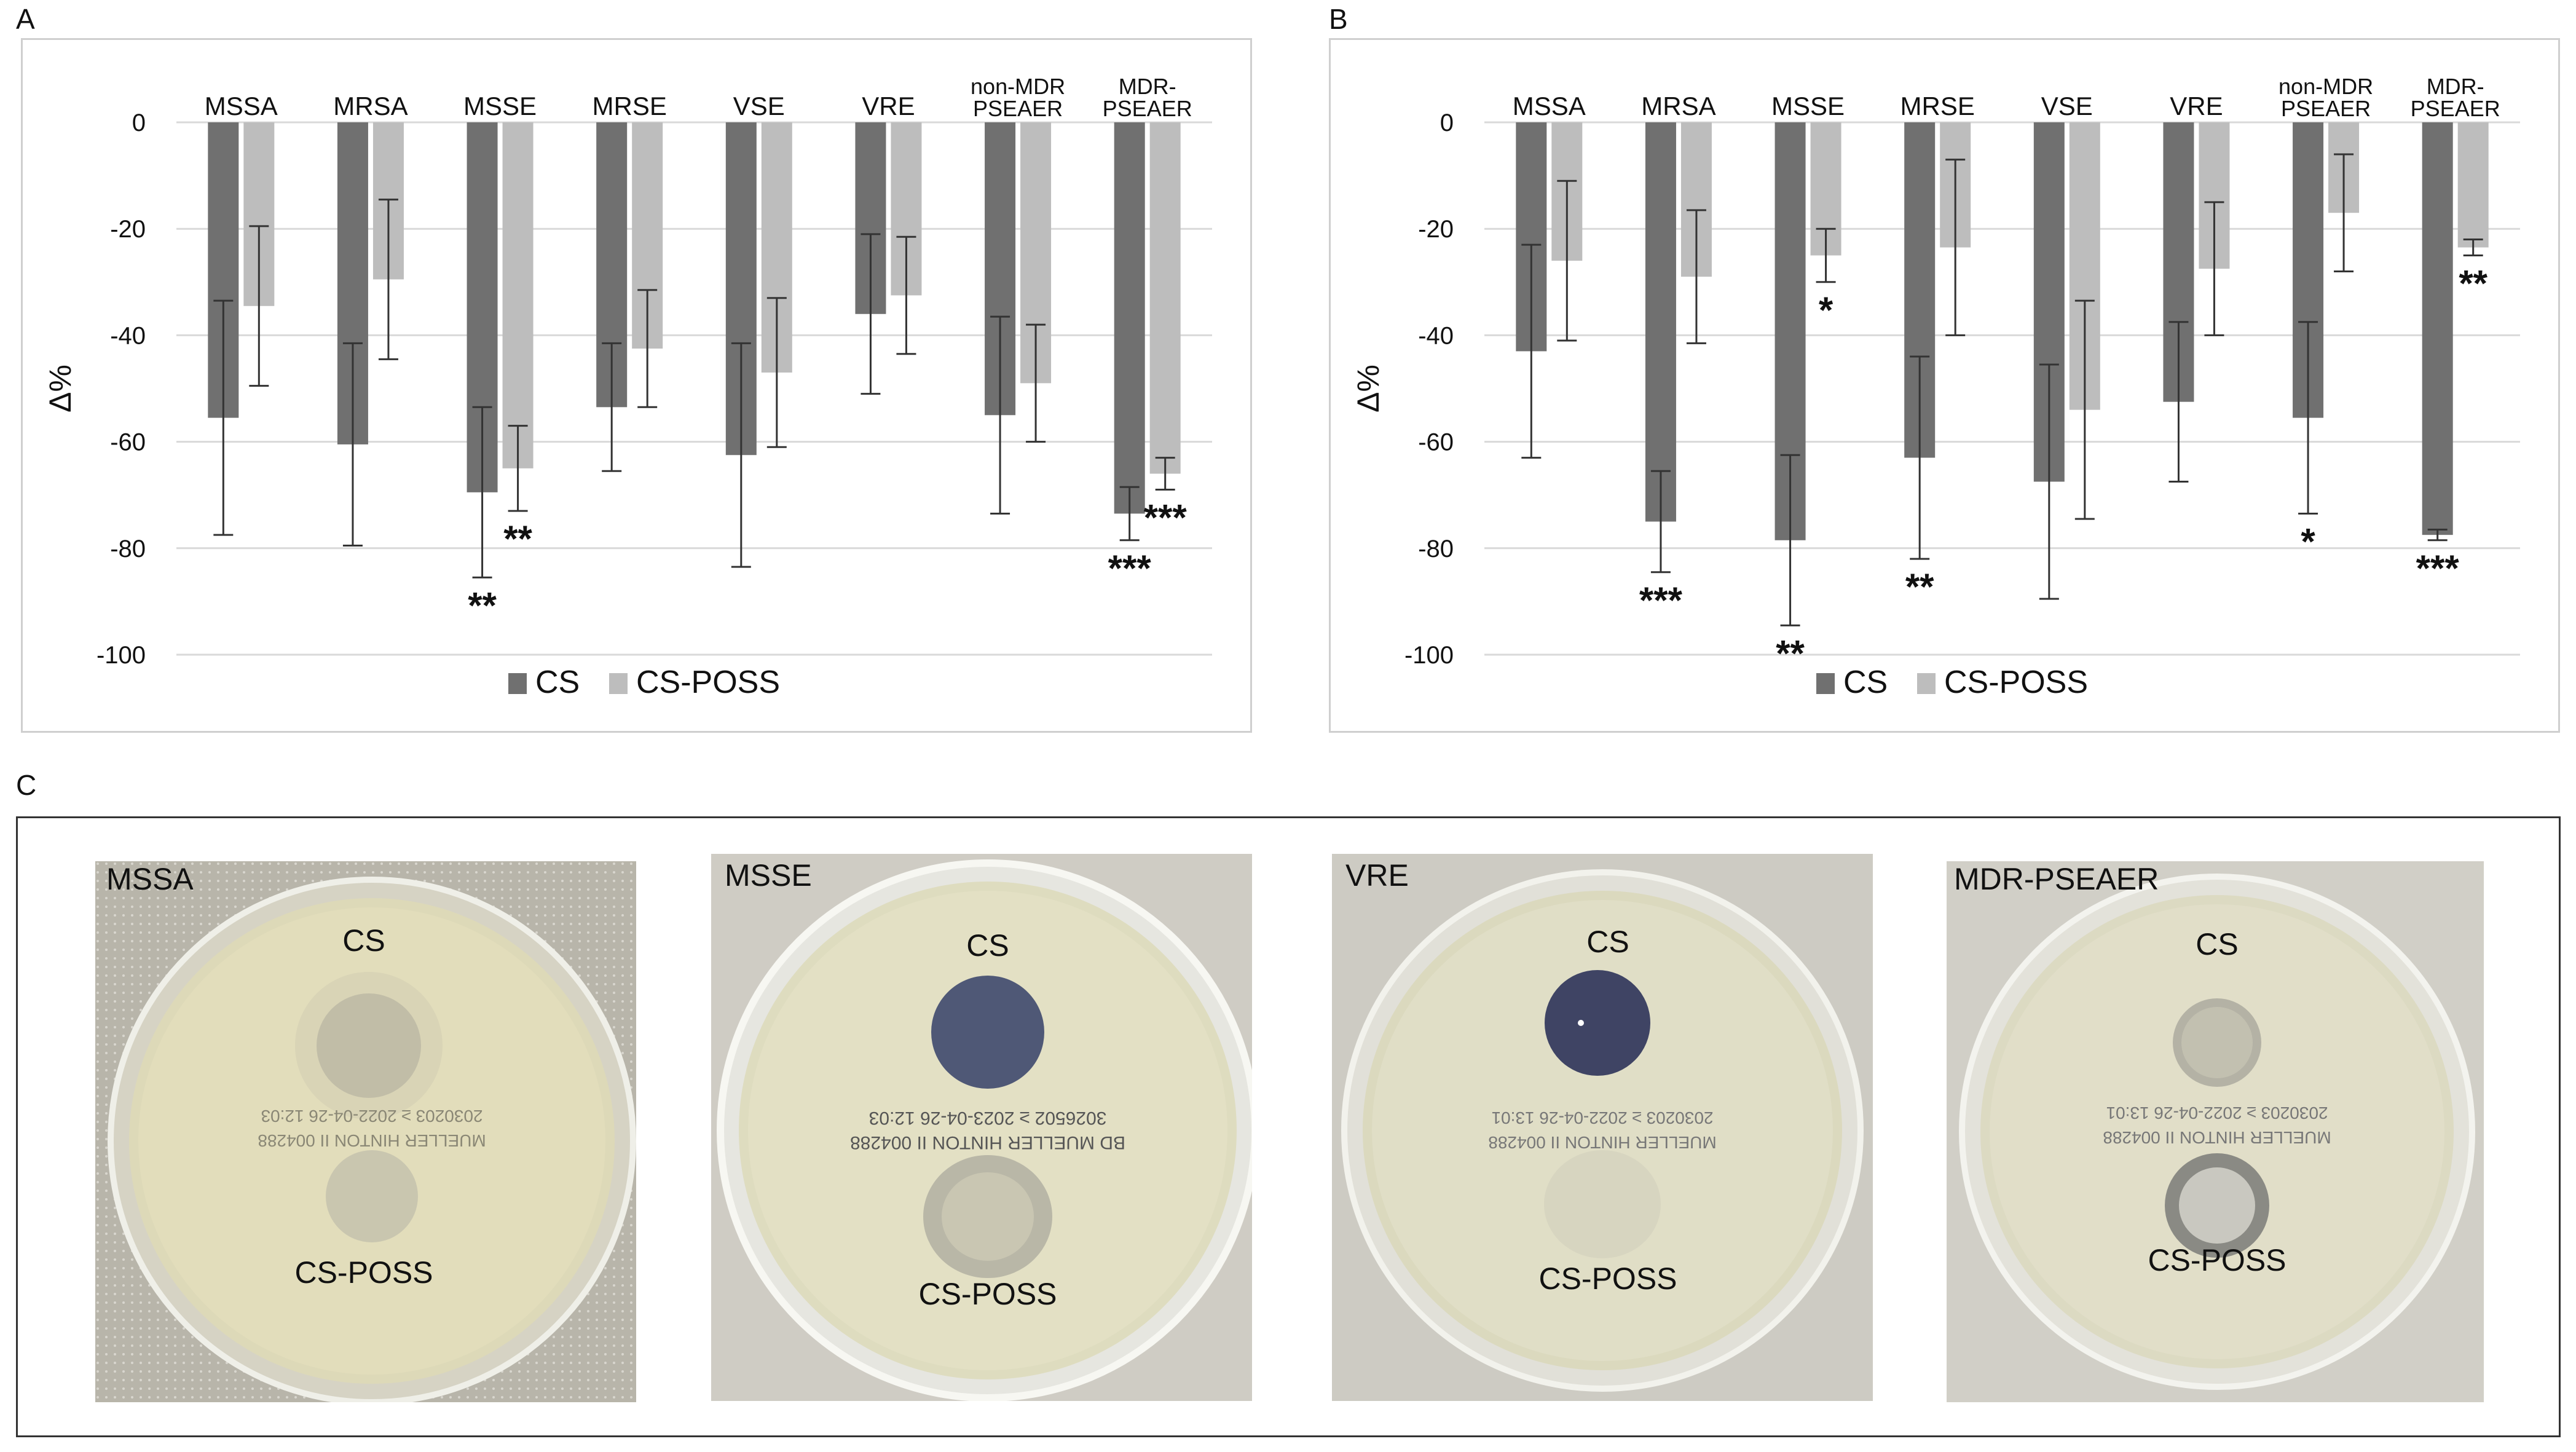 The image size is (2576, 1452). What do you see at coordinates (150, 879) in the screenshot?
I see `photo-label-mssa: MSSA` at bounding box center [150, 879].